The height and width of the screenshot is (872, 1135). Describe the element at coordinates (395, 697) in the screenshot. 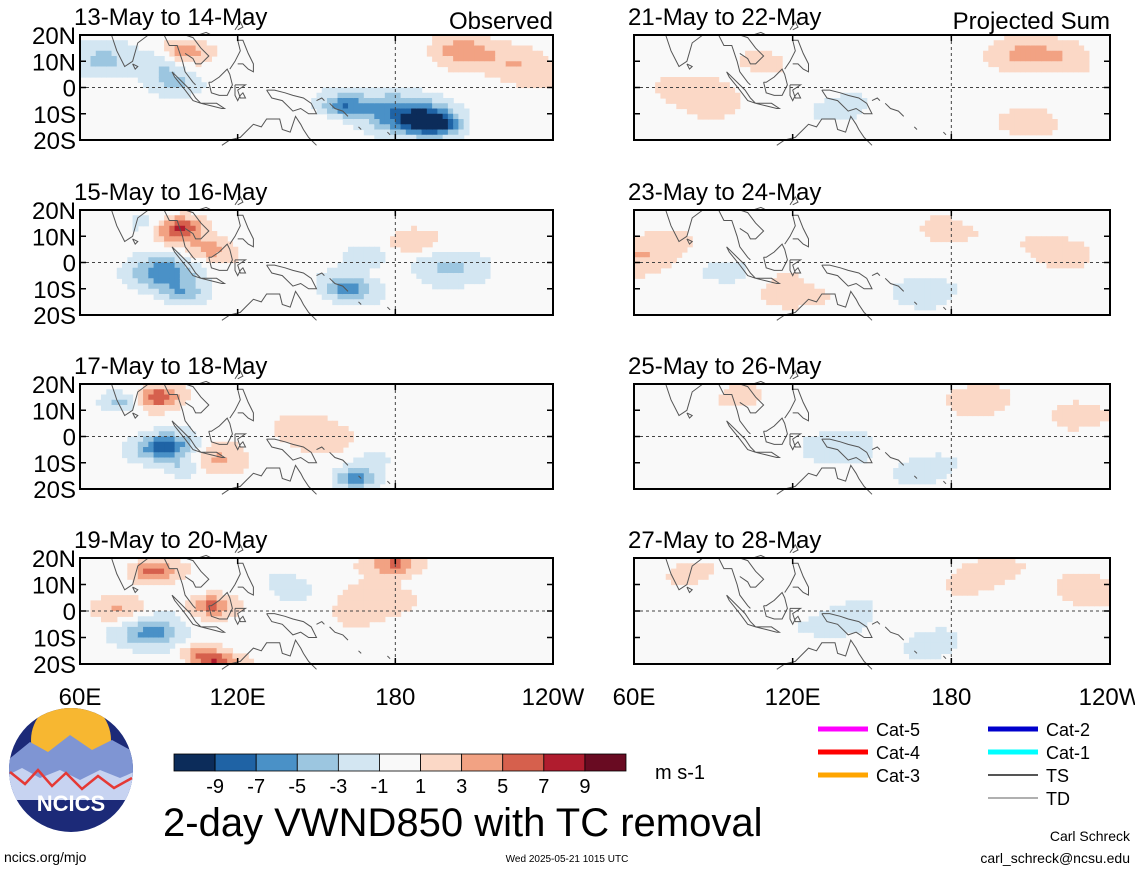

I see `x-tick-label: 180` at that location.